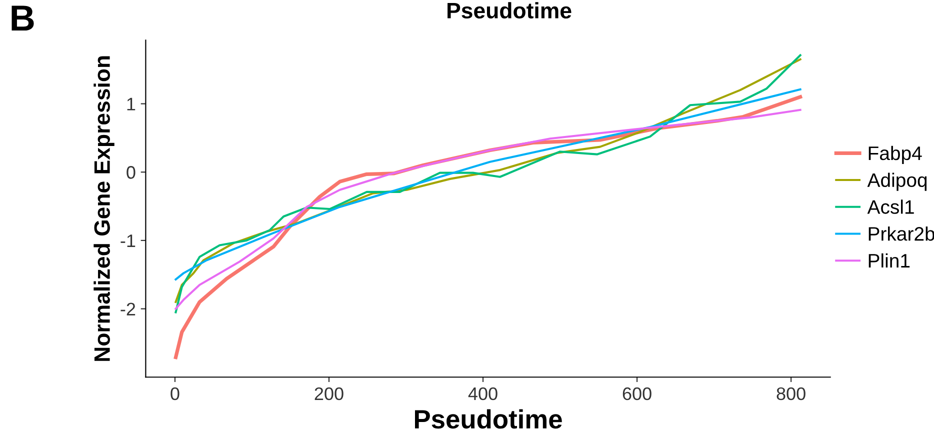 This screenshot has width=934, height=437. What do you see at coordinates (483, 393) in the screenshot?
I see `x-tick-label: 400` at bounding box center [483, 393].